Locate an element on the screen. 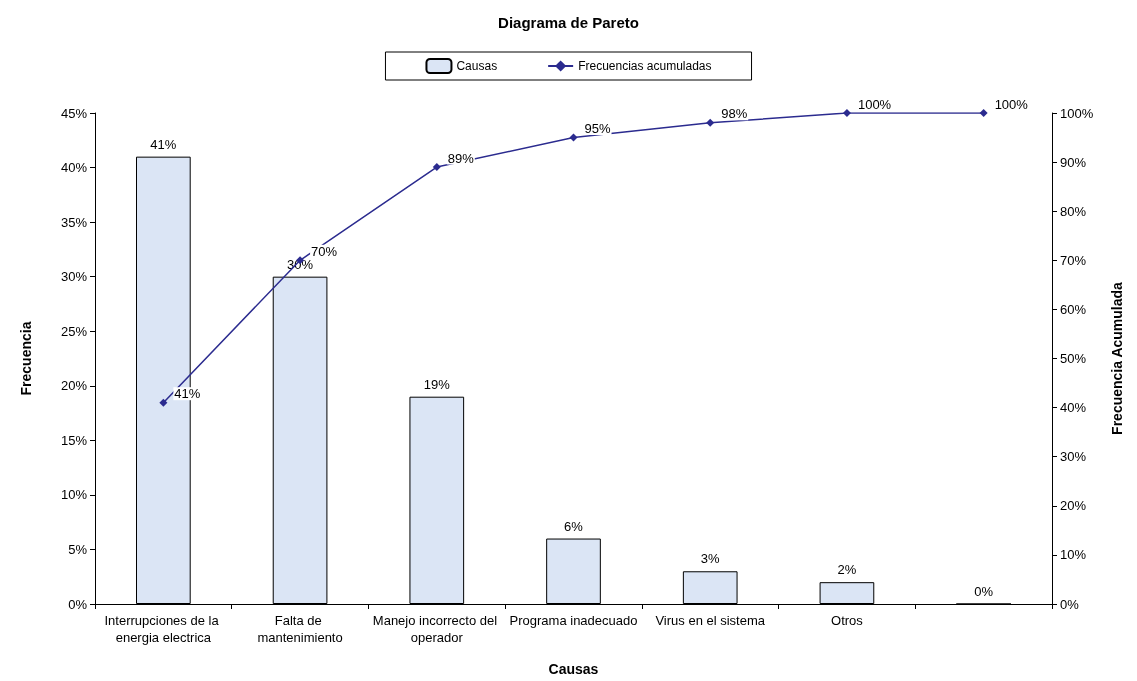 This screenshot has height=681, width=1137. y-tick-label: 15% is located at coordinates (74, 440).